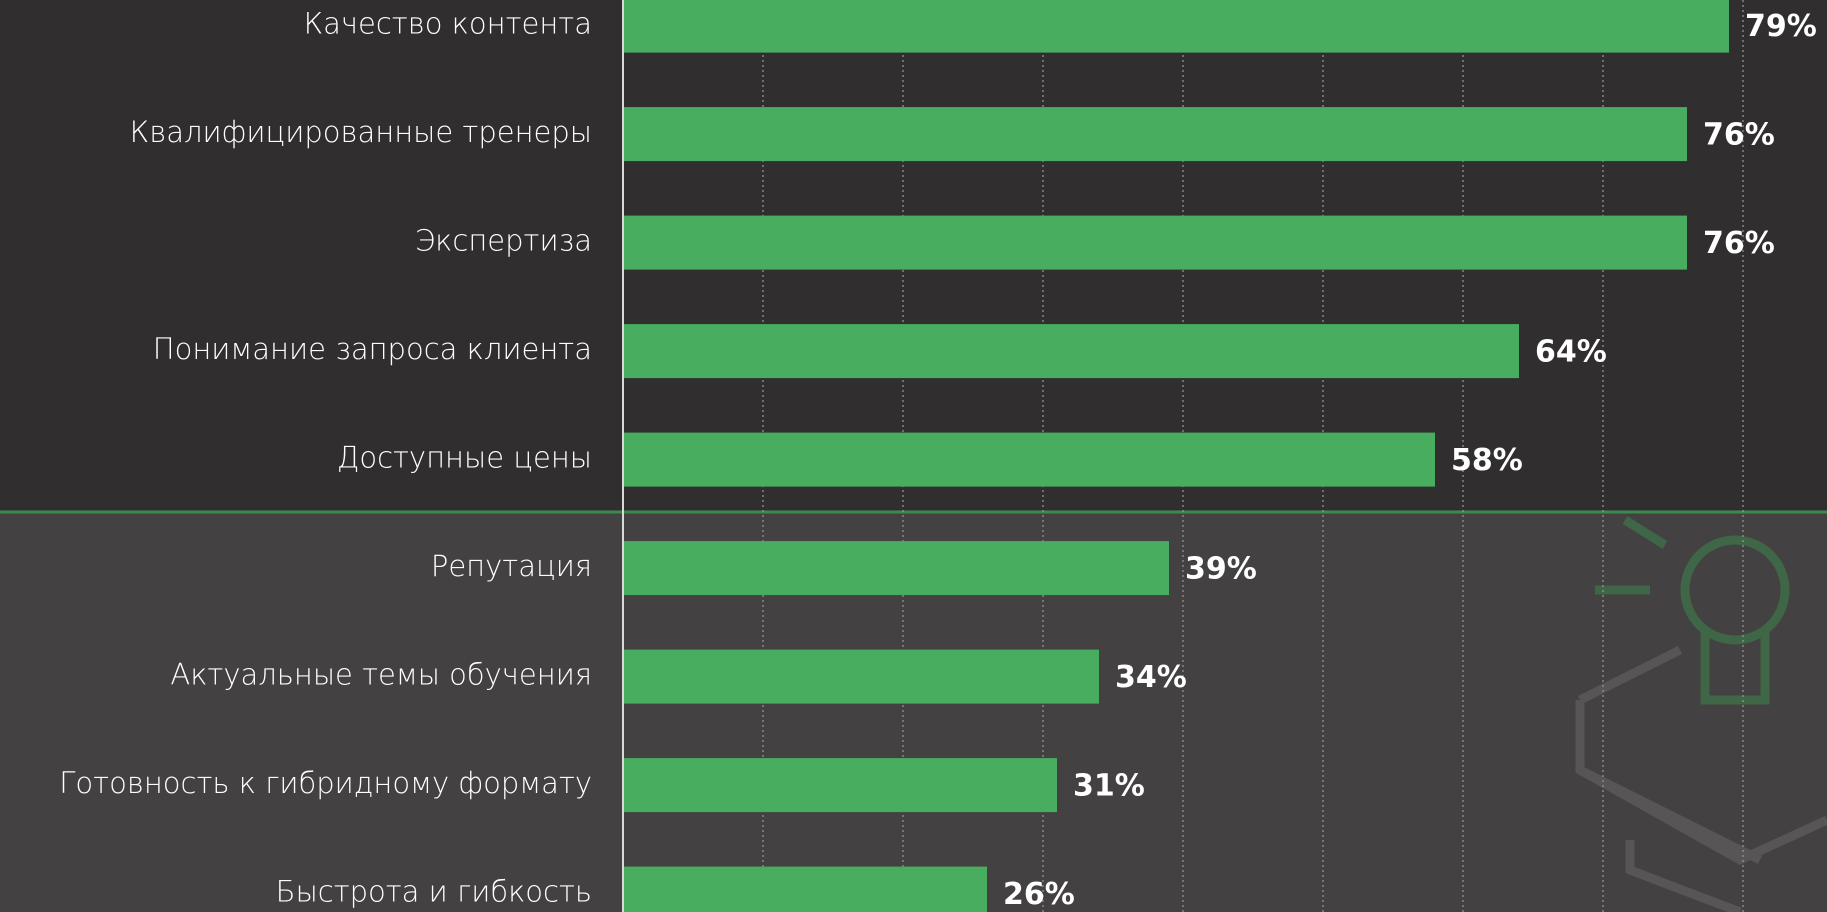  Describe the element at coordinates (1039, 894) in the screenshot. I see `value-label: 26%` at that location.